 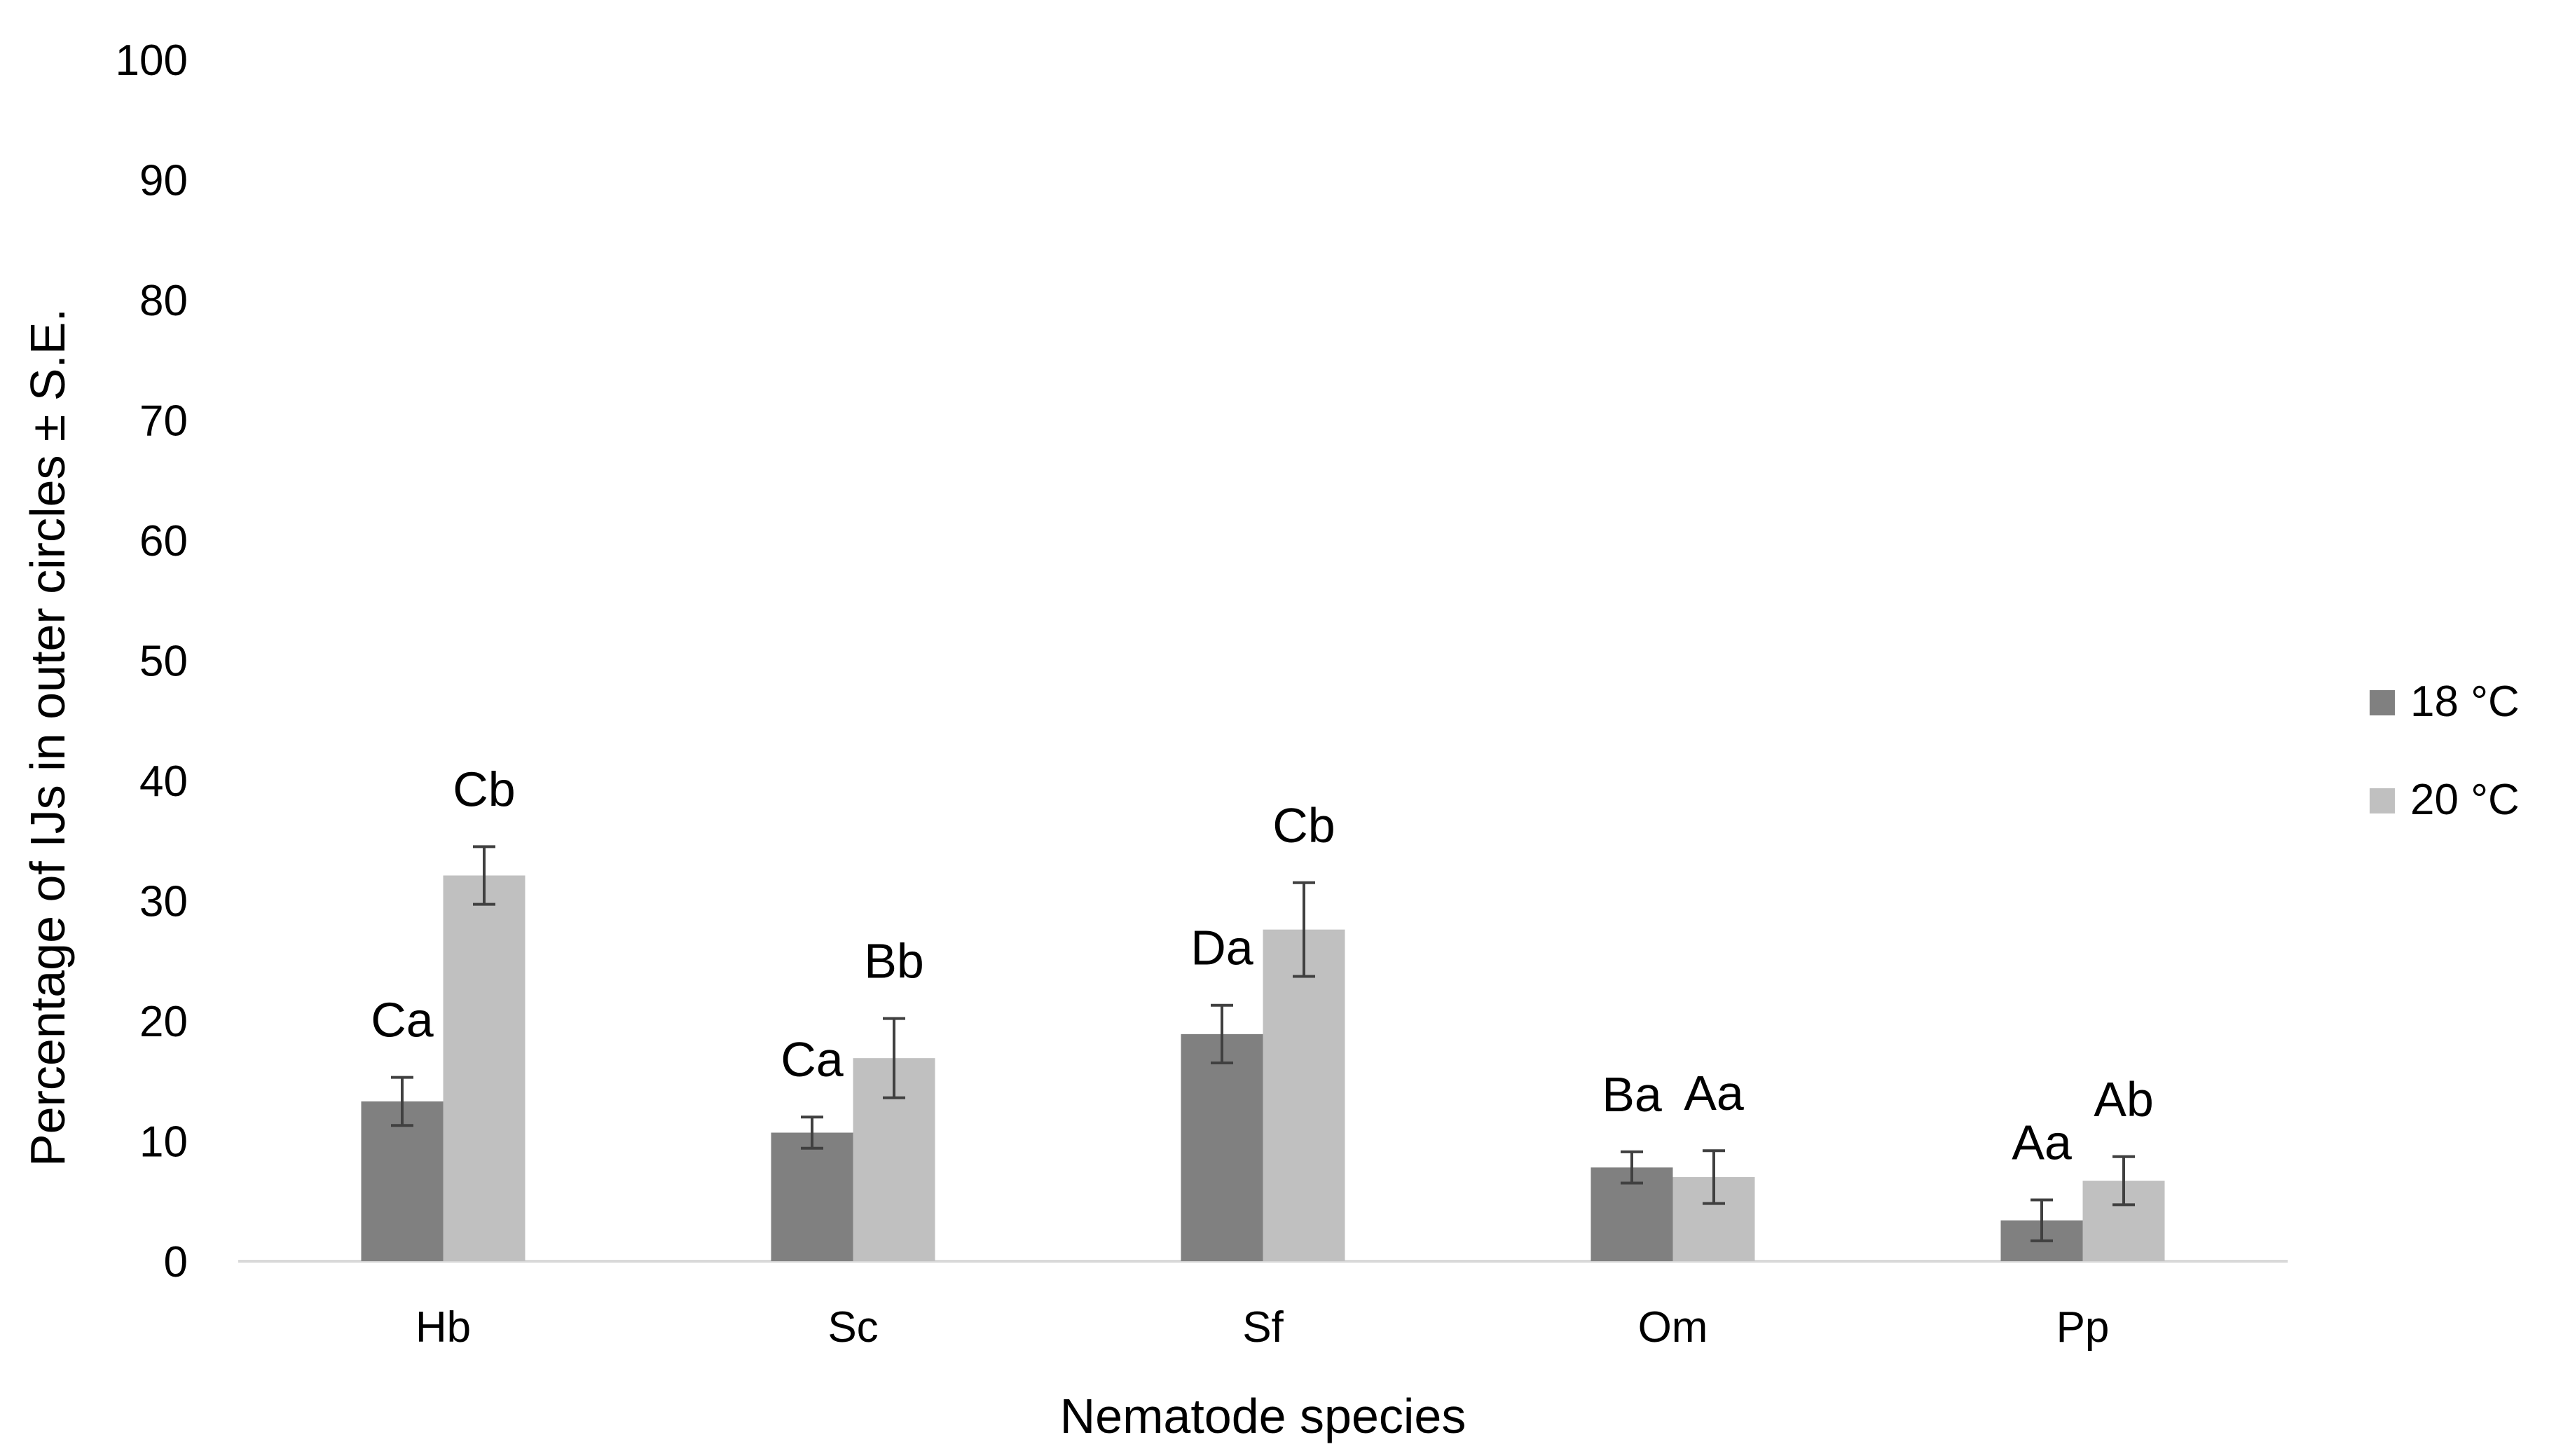 What do you see at coordinates (853, 1327) in the screenshot?
I see `x-tick-label: Sc` at bounding box center [853, 1327].